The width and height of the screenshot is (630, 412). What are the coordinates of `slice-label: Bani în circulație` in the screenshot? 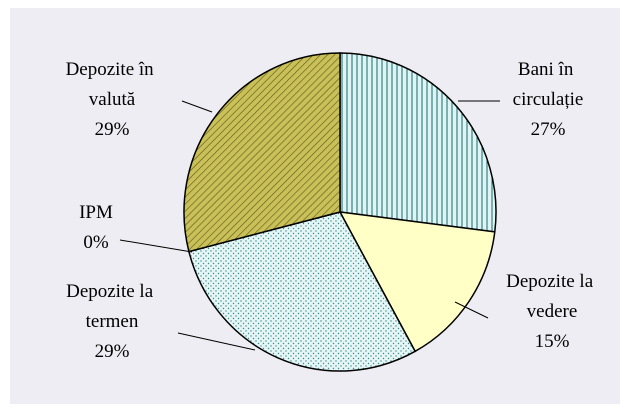 It's located at (548, 84).